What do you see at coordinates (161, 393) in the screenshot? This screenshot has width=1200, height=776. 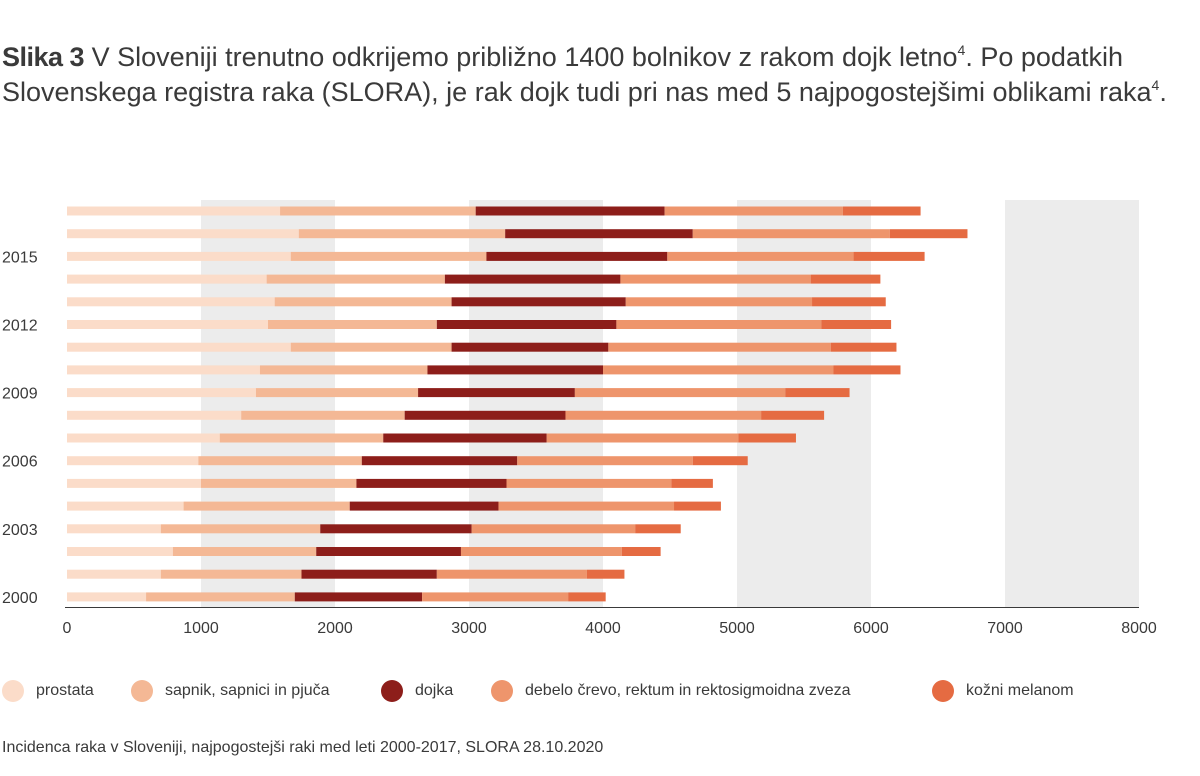 I see `bar-prostata-2009` at bounding box center [161, 393].